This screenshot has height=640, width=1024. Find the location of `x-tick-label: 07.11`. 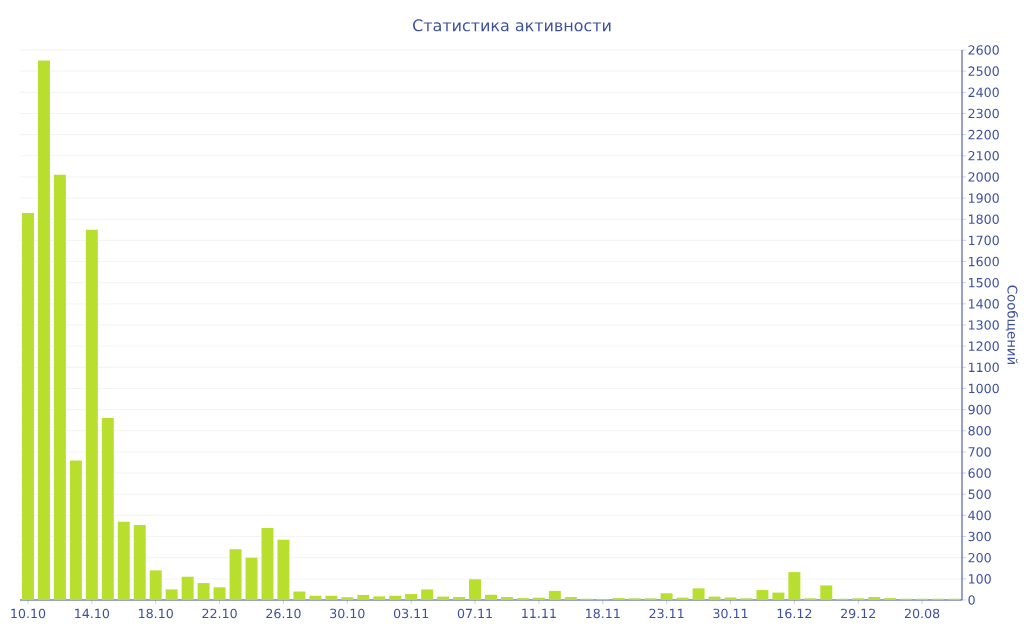

x-tick-label: 07.11 is located at coordinates (474, 613).